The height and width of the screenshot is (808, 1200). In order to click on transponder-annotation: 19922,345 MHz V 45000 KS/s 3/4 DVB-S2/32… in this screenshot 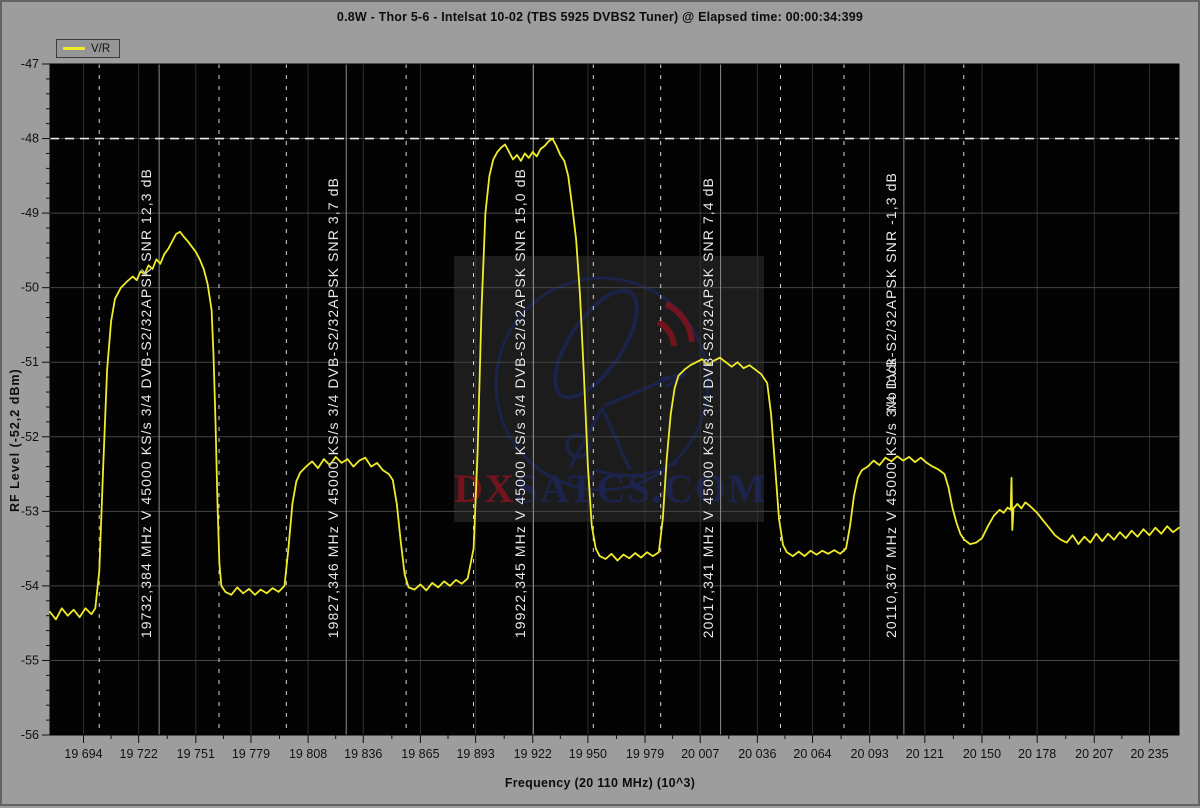, I will do `click(520, 402)`.